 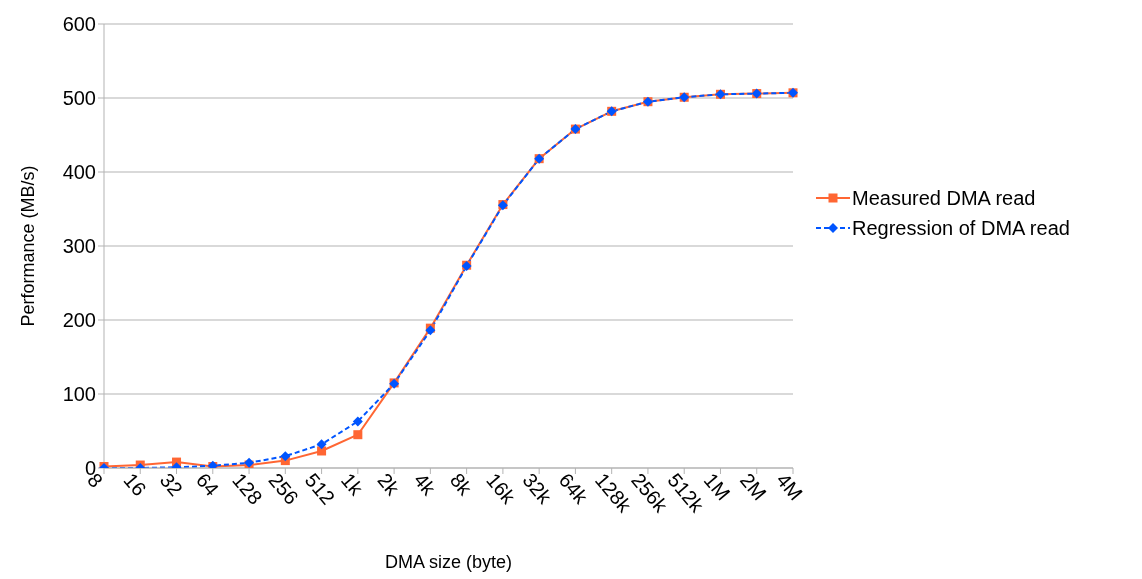 I want to click on x-tick-label: 4k, so click(x=425, y=484).